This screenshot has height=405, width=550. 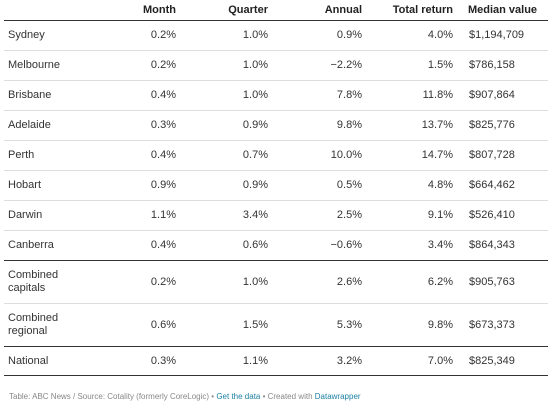 What do you see at coordinates (411, 325) in the screenshot?
I see `total-return-cell: 9.8%` at bounding box center [411, 325].